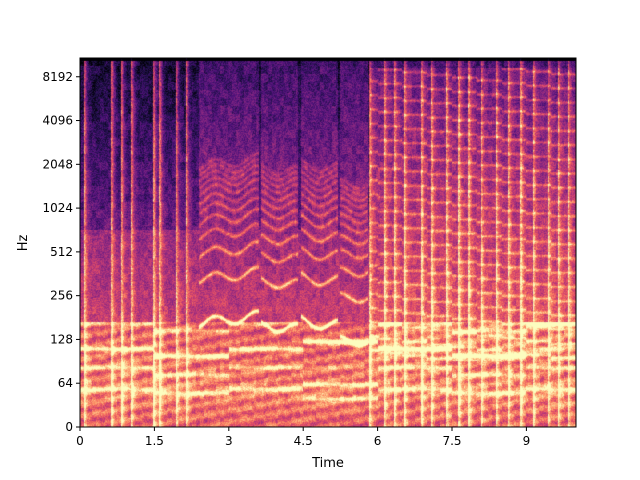 Image resolution: width=640 pixels, height=480 pixels. What do you see at coordinates (61, 296) in the screenshot?
I see `y-tick-label: 256` at bounding box center [61, 296].